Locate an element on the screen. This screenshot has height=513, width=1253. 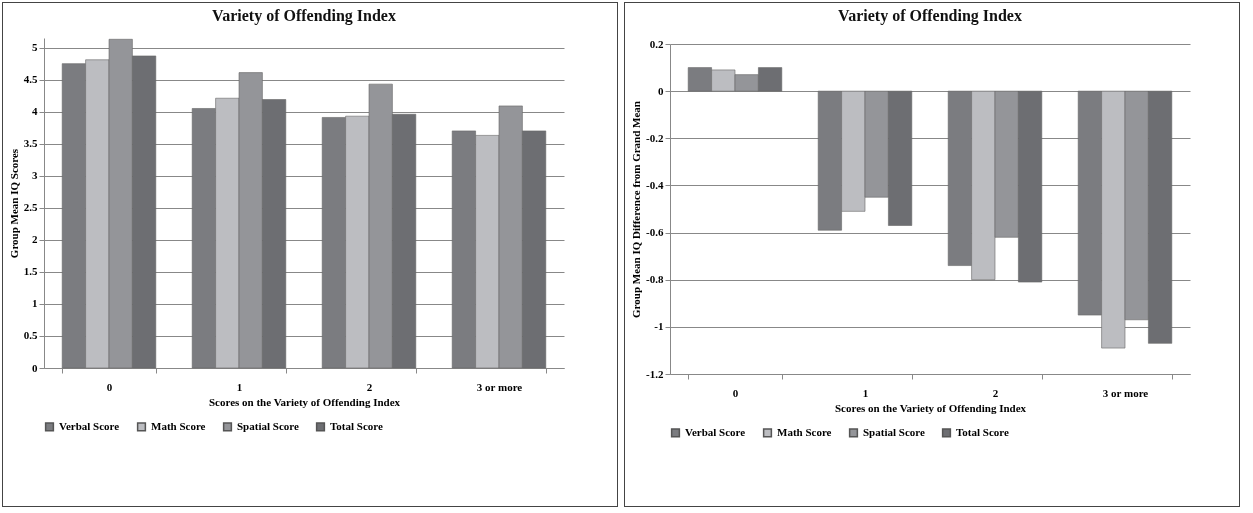
y-tick-label: -1.2 is located at coordinates (655, 373).